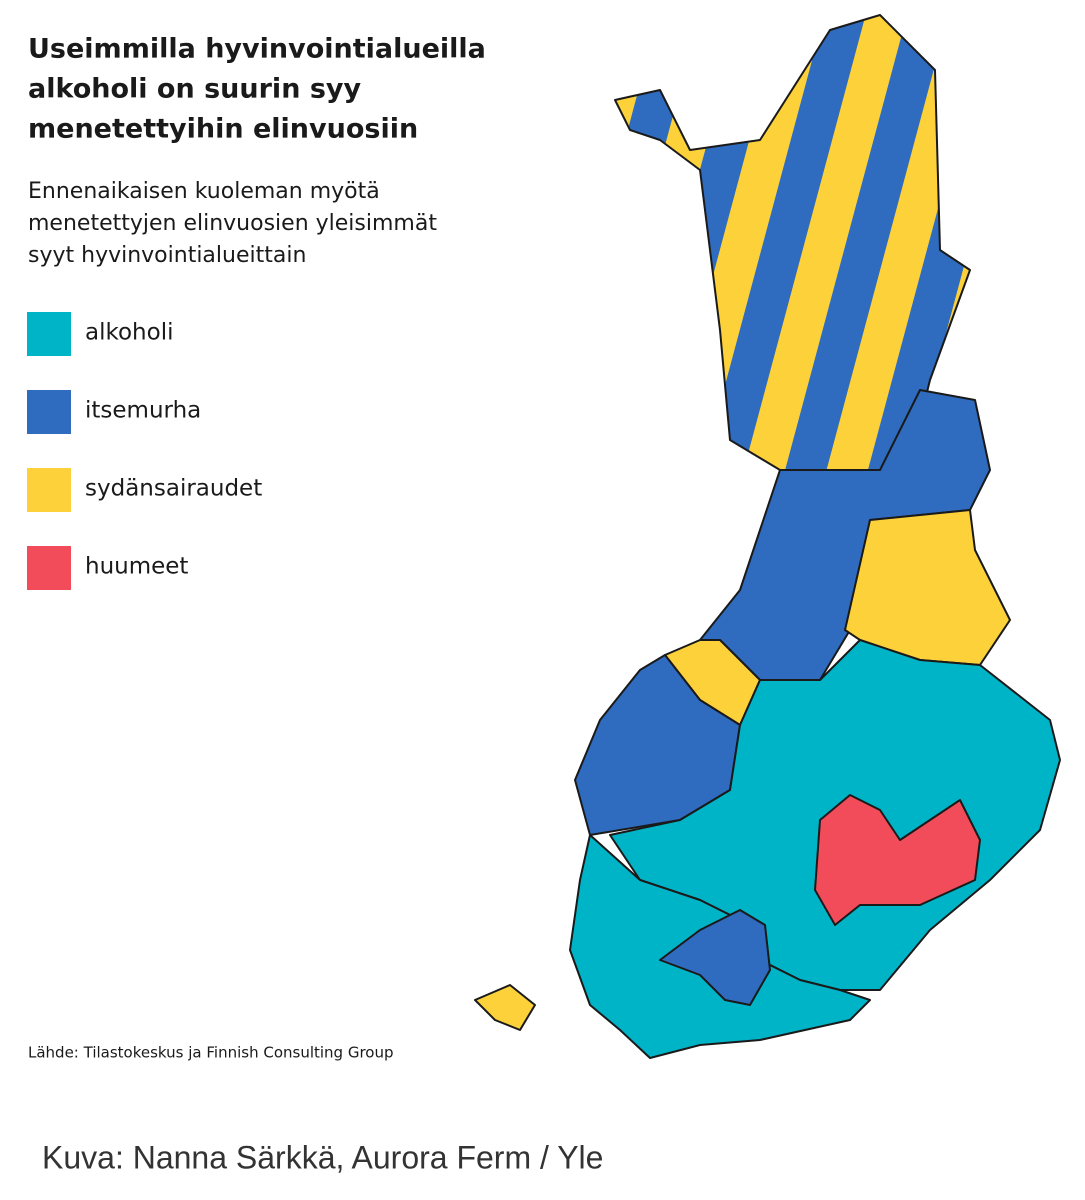  Describe the element at coordinates (129, 333) in the screenshot. I see `legend-label: alkoholi` at that location.